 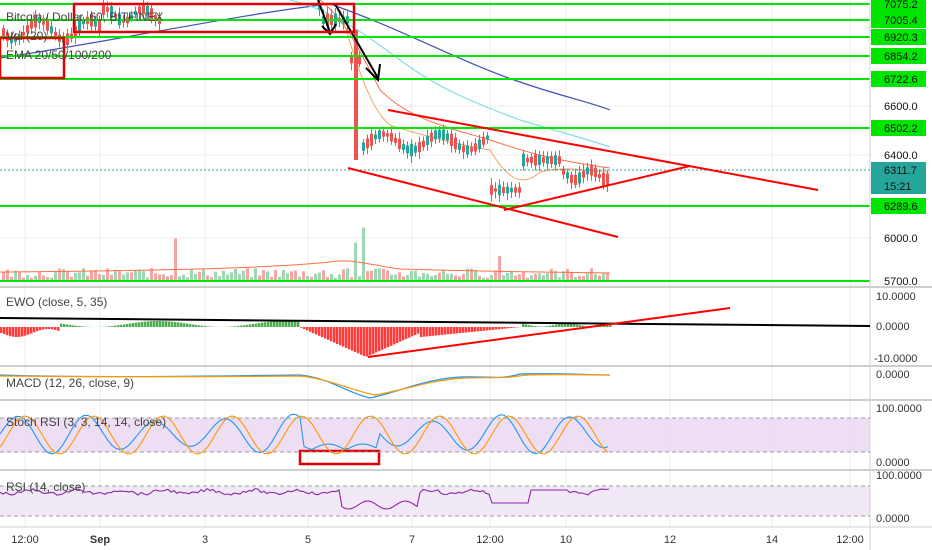 I want to click on last-price-tag, so click(x=898, y=170).